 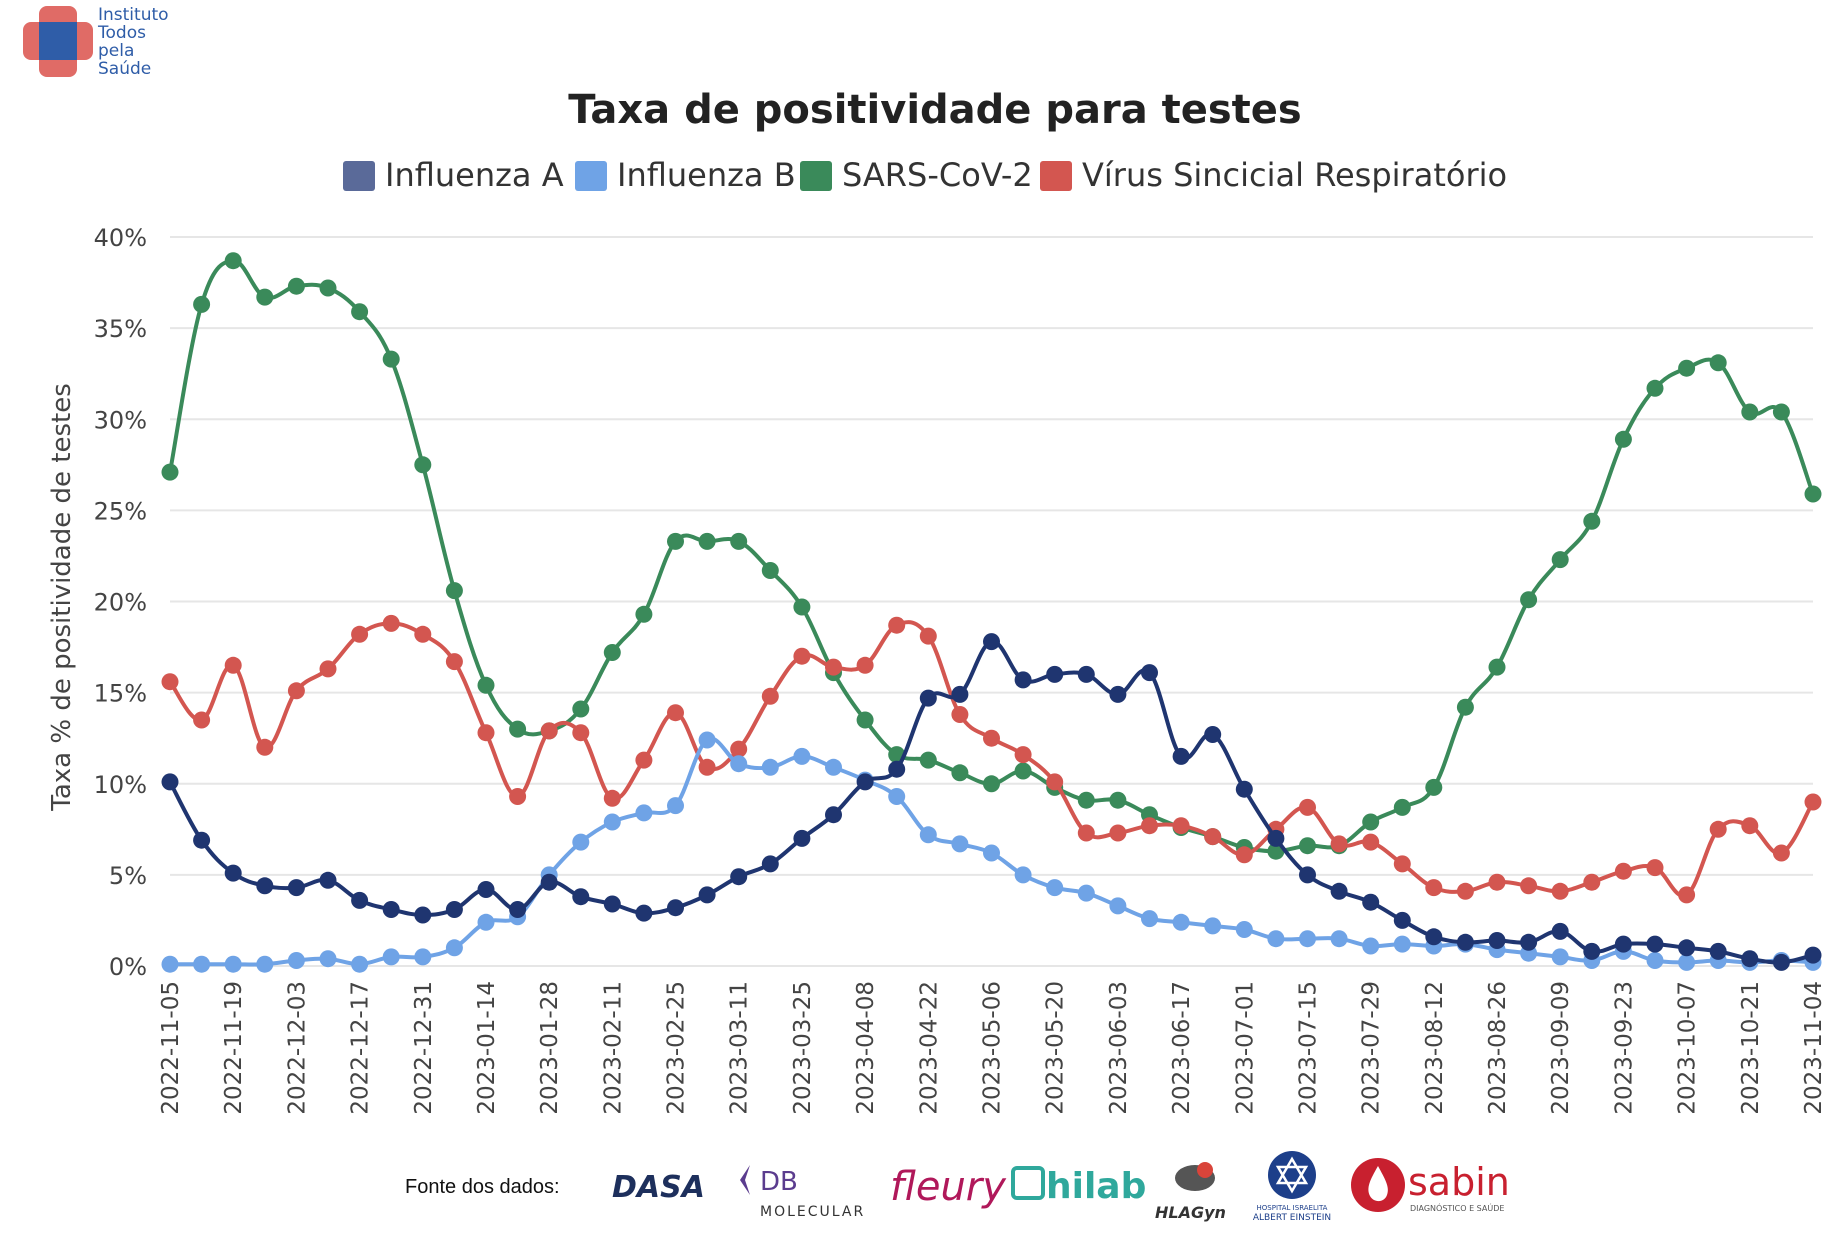 I want to click on einstein-logo: HOSPITAL ISRAELITA ALBERT EINSTEIN, so click(x=1292, y=1187).